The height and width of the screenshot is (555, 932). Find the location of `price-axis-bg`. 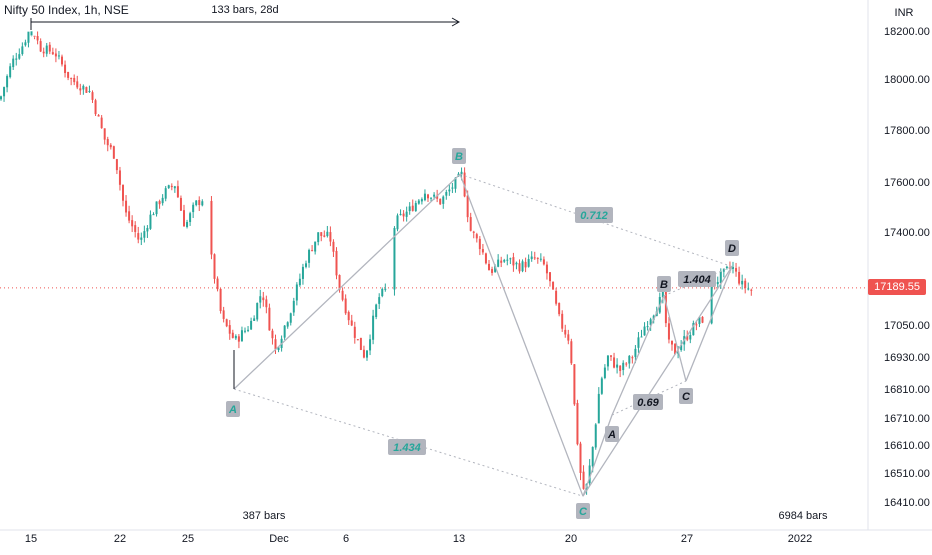

price-axis-bg is located at coordinates (900, 275).